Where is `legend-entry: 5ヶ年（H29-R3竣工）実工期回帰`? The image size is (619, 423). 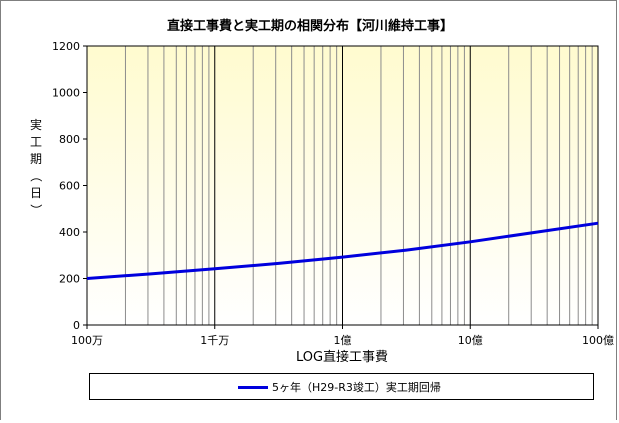
legend-entry: 5ヶ年（H29-R3竣工）実工期回帰 is located at coordinates (356, 387).